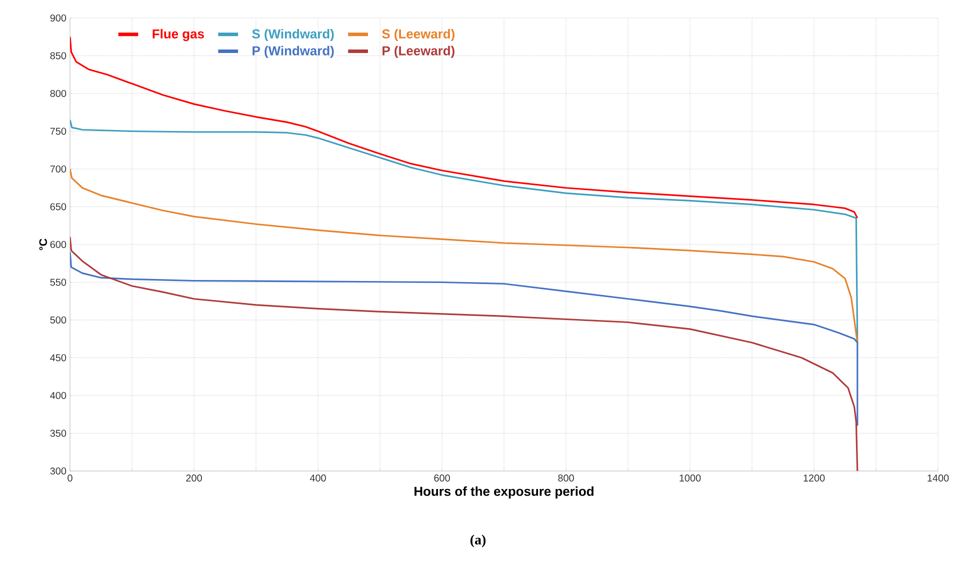 Image resolution: width=957 pixels, height=563 pixels. I want to click on x-tick-label: 0, so click(70, 478).